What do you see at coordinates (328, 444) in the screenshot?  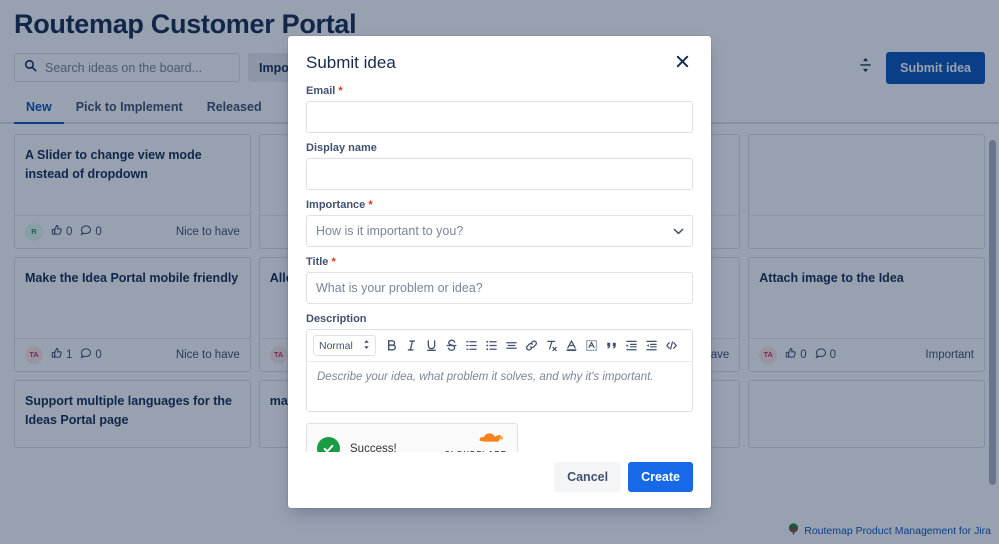 I see `check-icon` at bounding box center [328, 444].